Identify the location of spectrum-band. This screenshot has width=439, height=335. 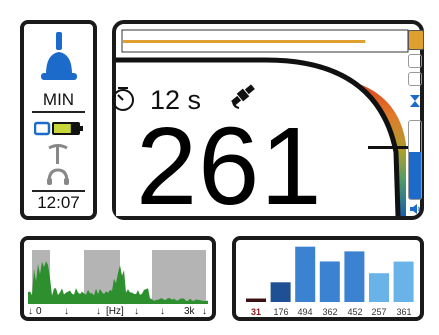
(179, 277).